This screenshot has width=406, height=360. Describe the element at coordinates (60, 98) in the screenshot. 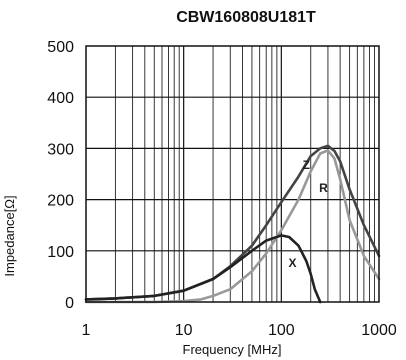

I see `y-tick-label: 400` at that location.